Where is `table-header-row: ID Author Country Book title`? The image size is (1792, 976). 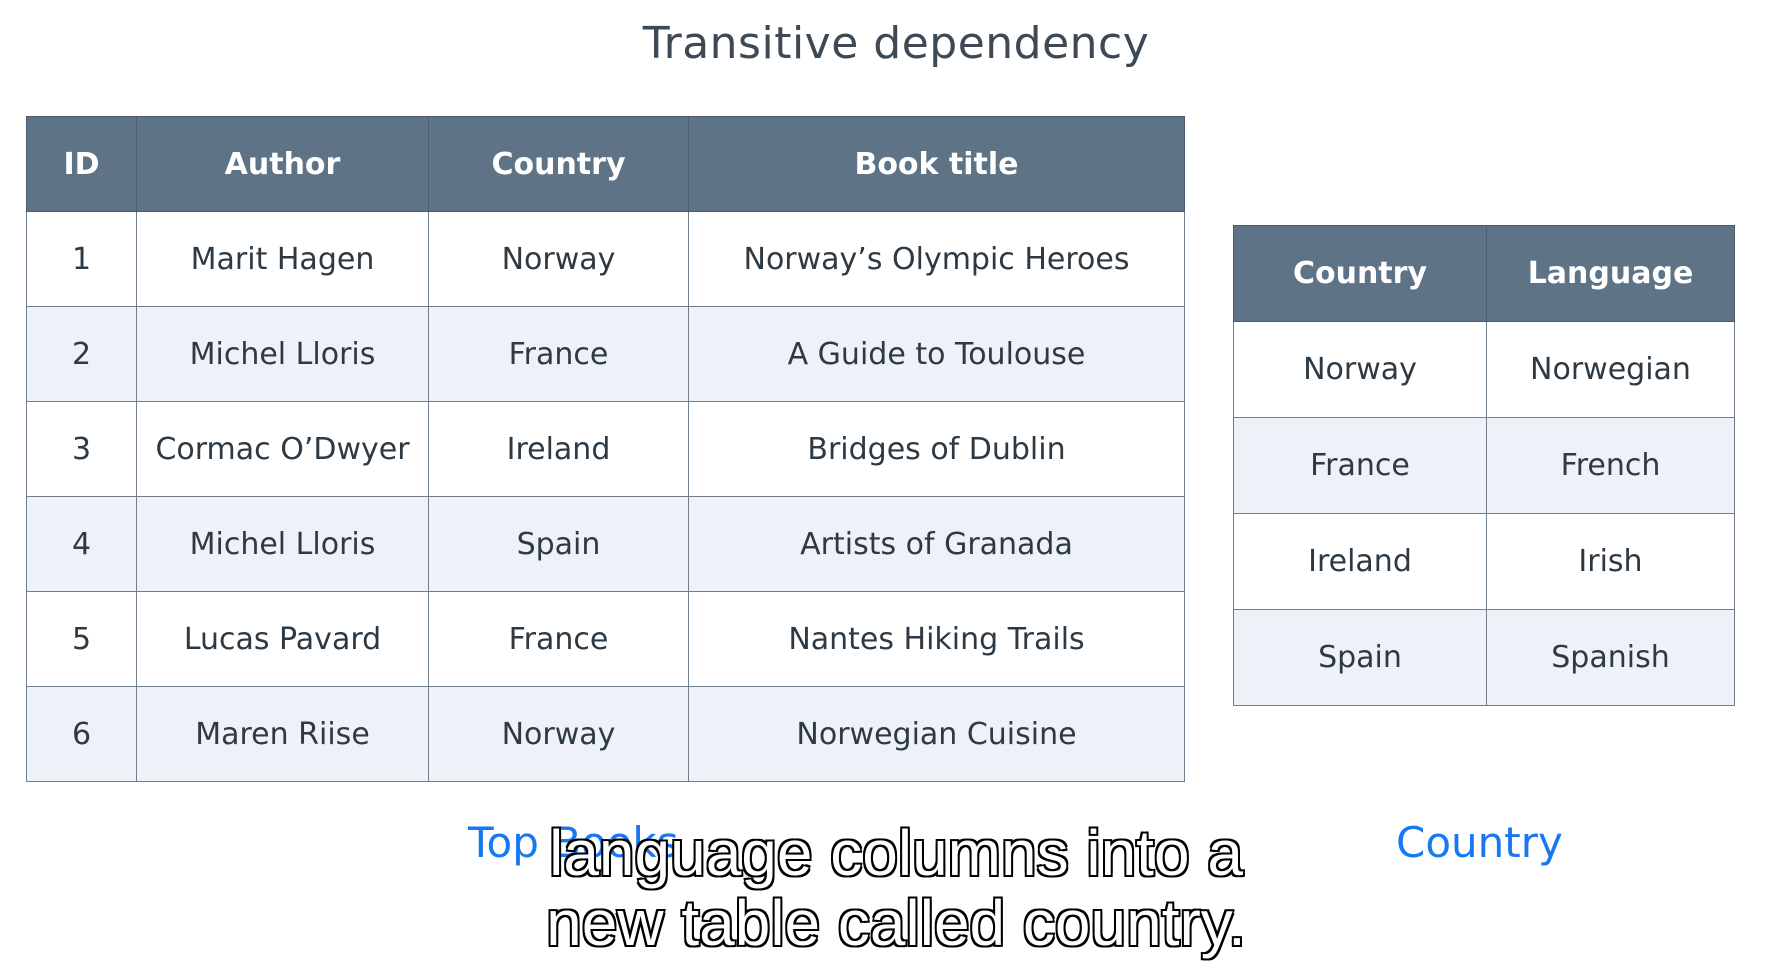 table-header-row: ID Author Country Book title is located at coordinates (605, 164).